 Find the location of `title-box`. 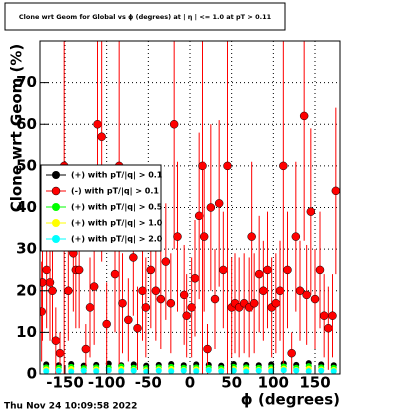

title-box is located at coordinates (145, 16).